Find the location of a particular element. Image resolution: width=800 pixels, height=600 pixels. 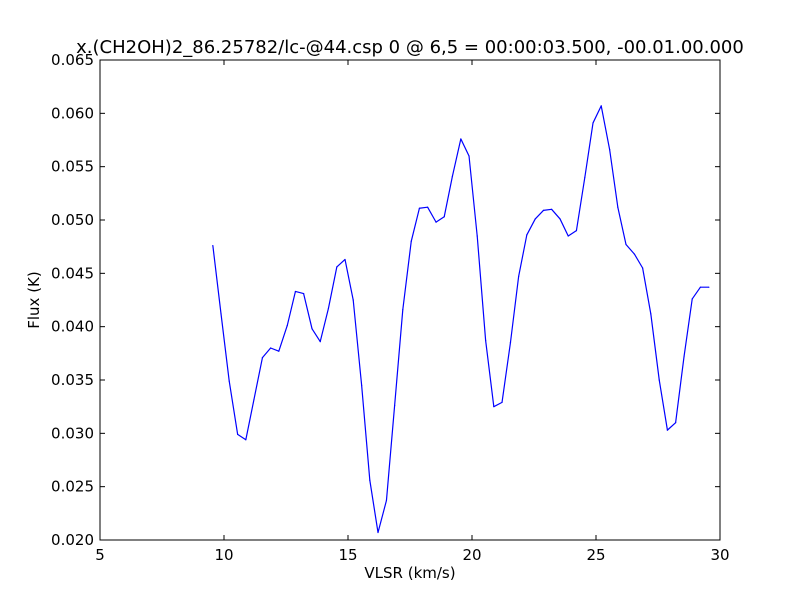

y-tick-label: 0.045 is located at coordinates (72, 273).